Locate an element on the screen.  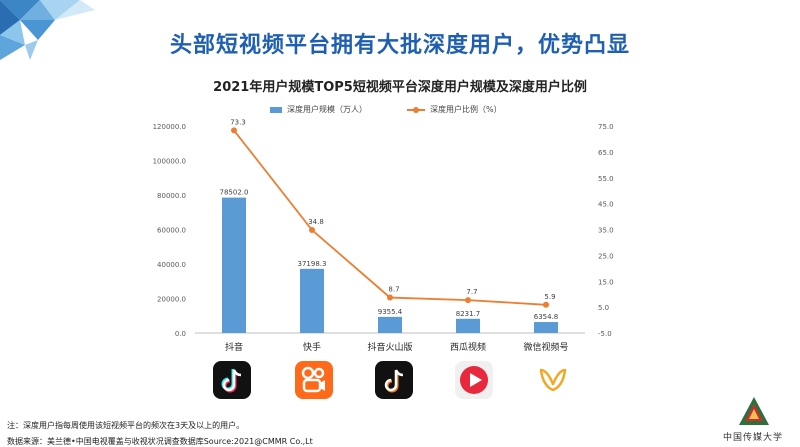
right-axis-tick-label: 45.0 is located at coordinates (606, 205).